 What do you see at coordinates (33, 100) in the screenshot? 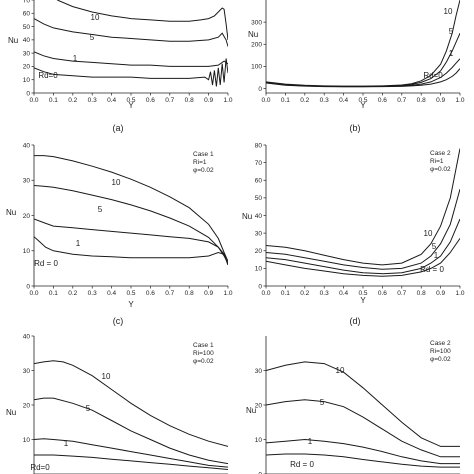
I see `x-tick-label: 0.0` at bounding box center [33, 100].